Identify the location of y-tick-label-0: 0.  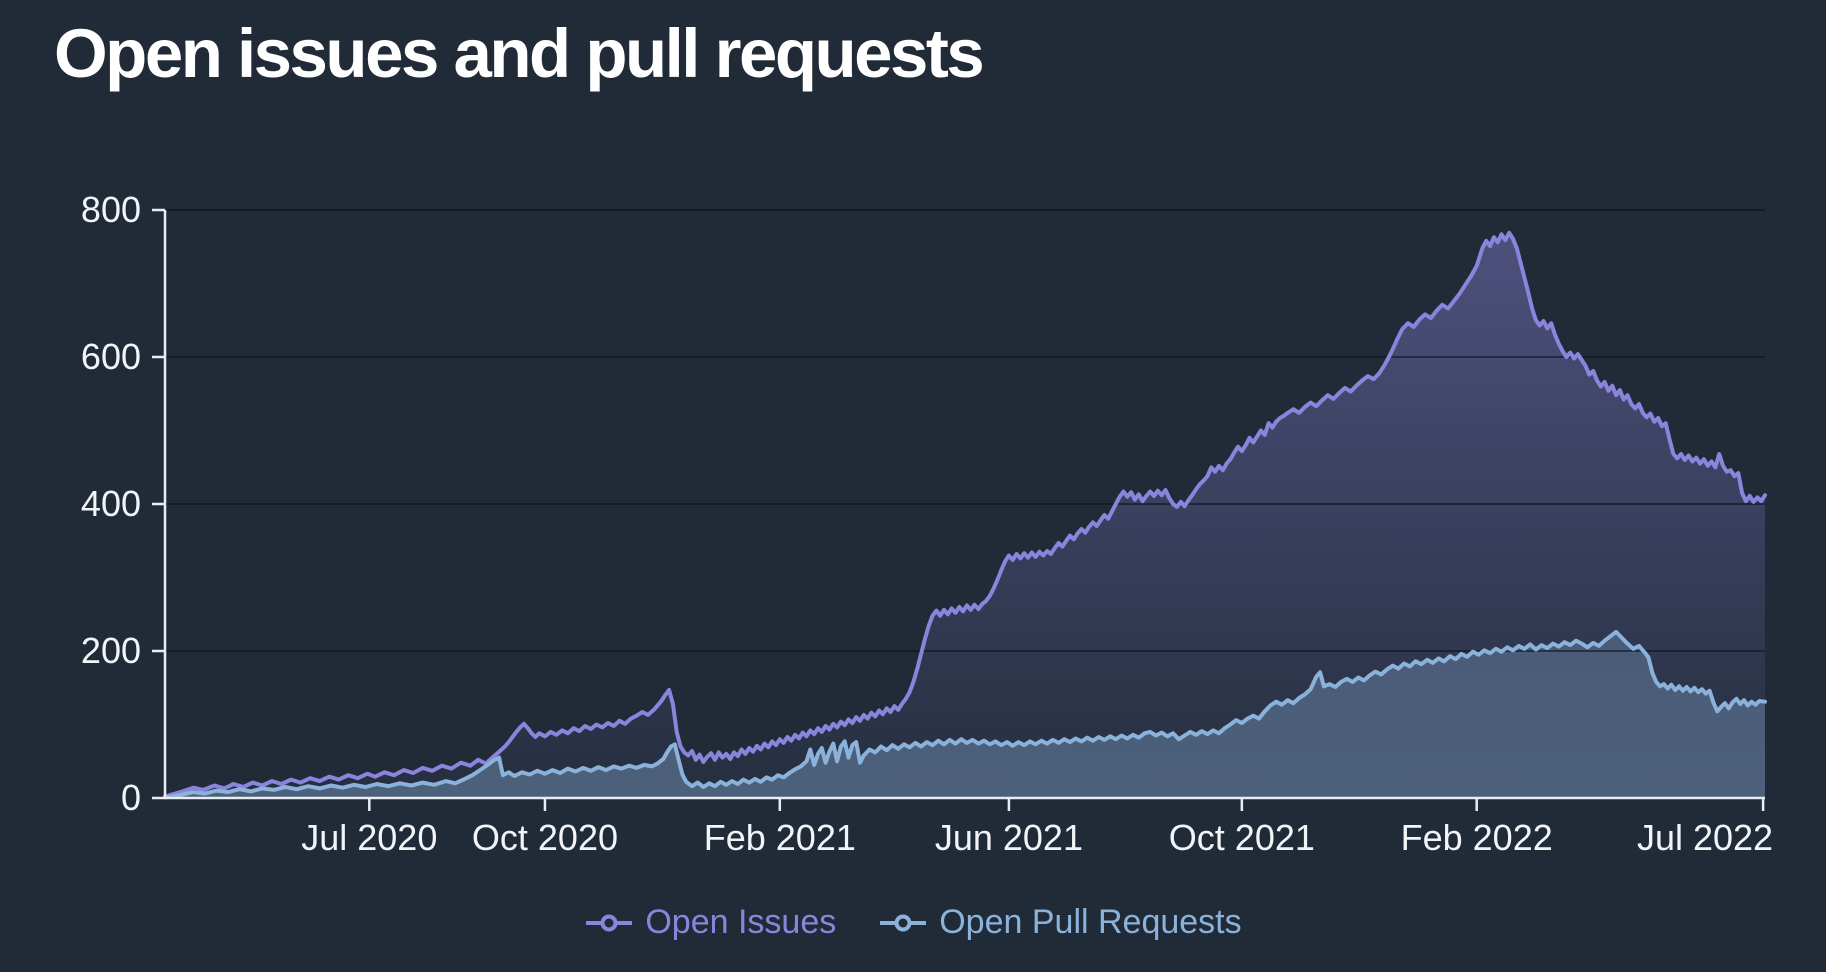
(131, 797).